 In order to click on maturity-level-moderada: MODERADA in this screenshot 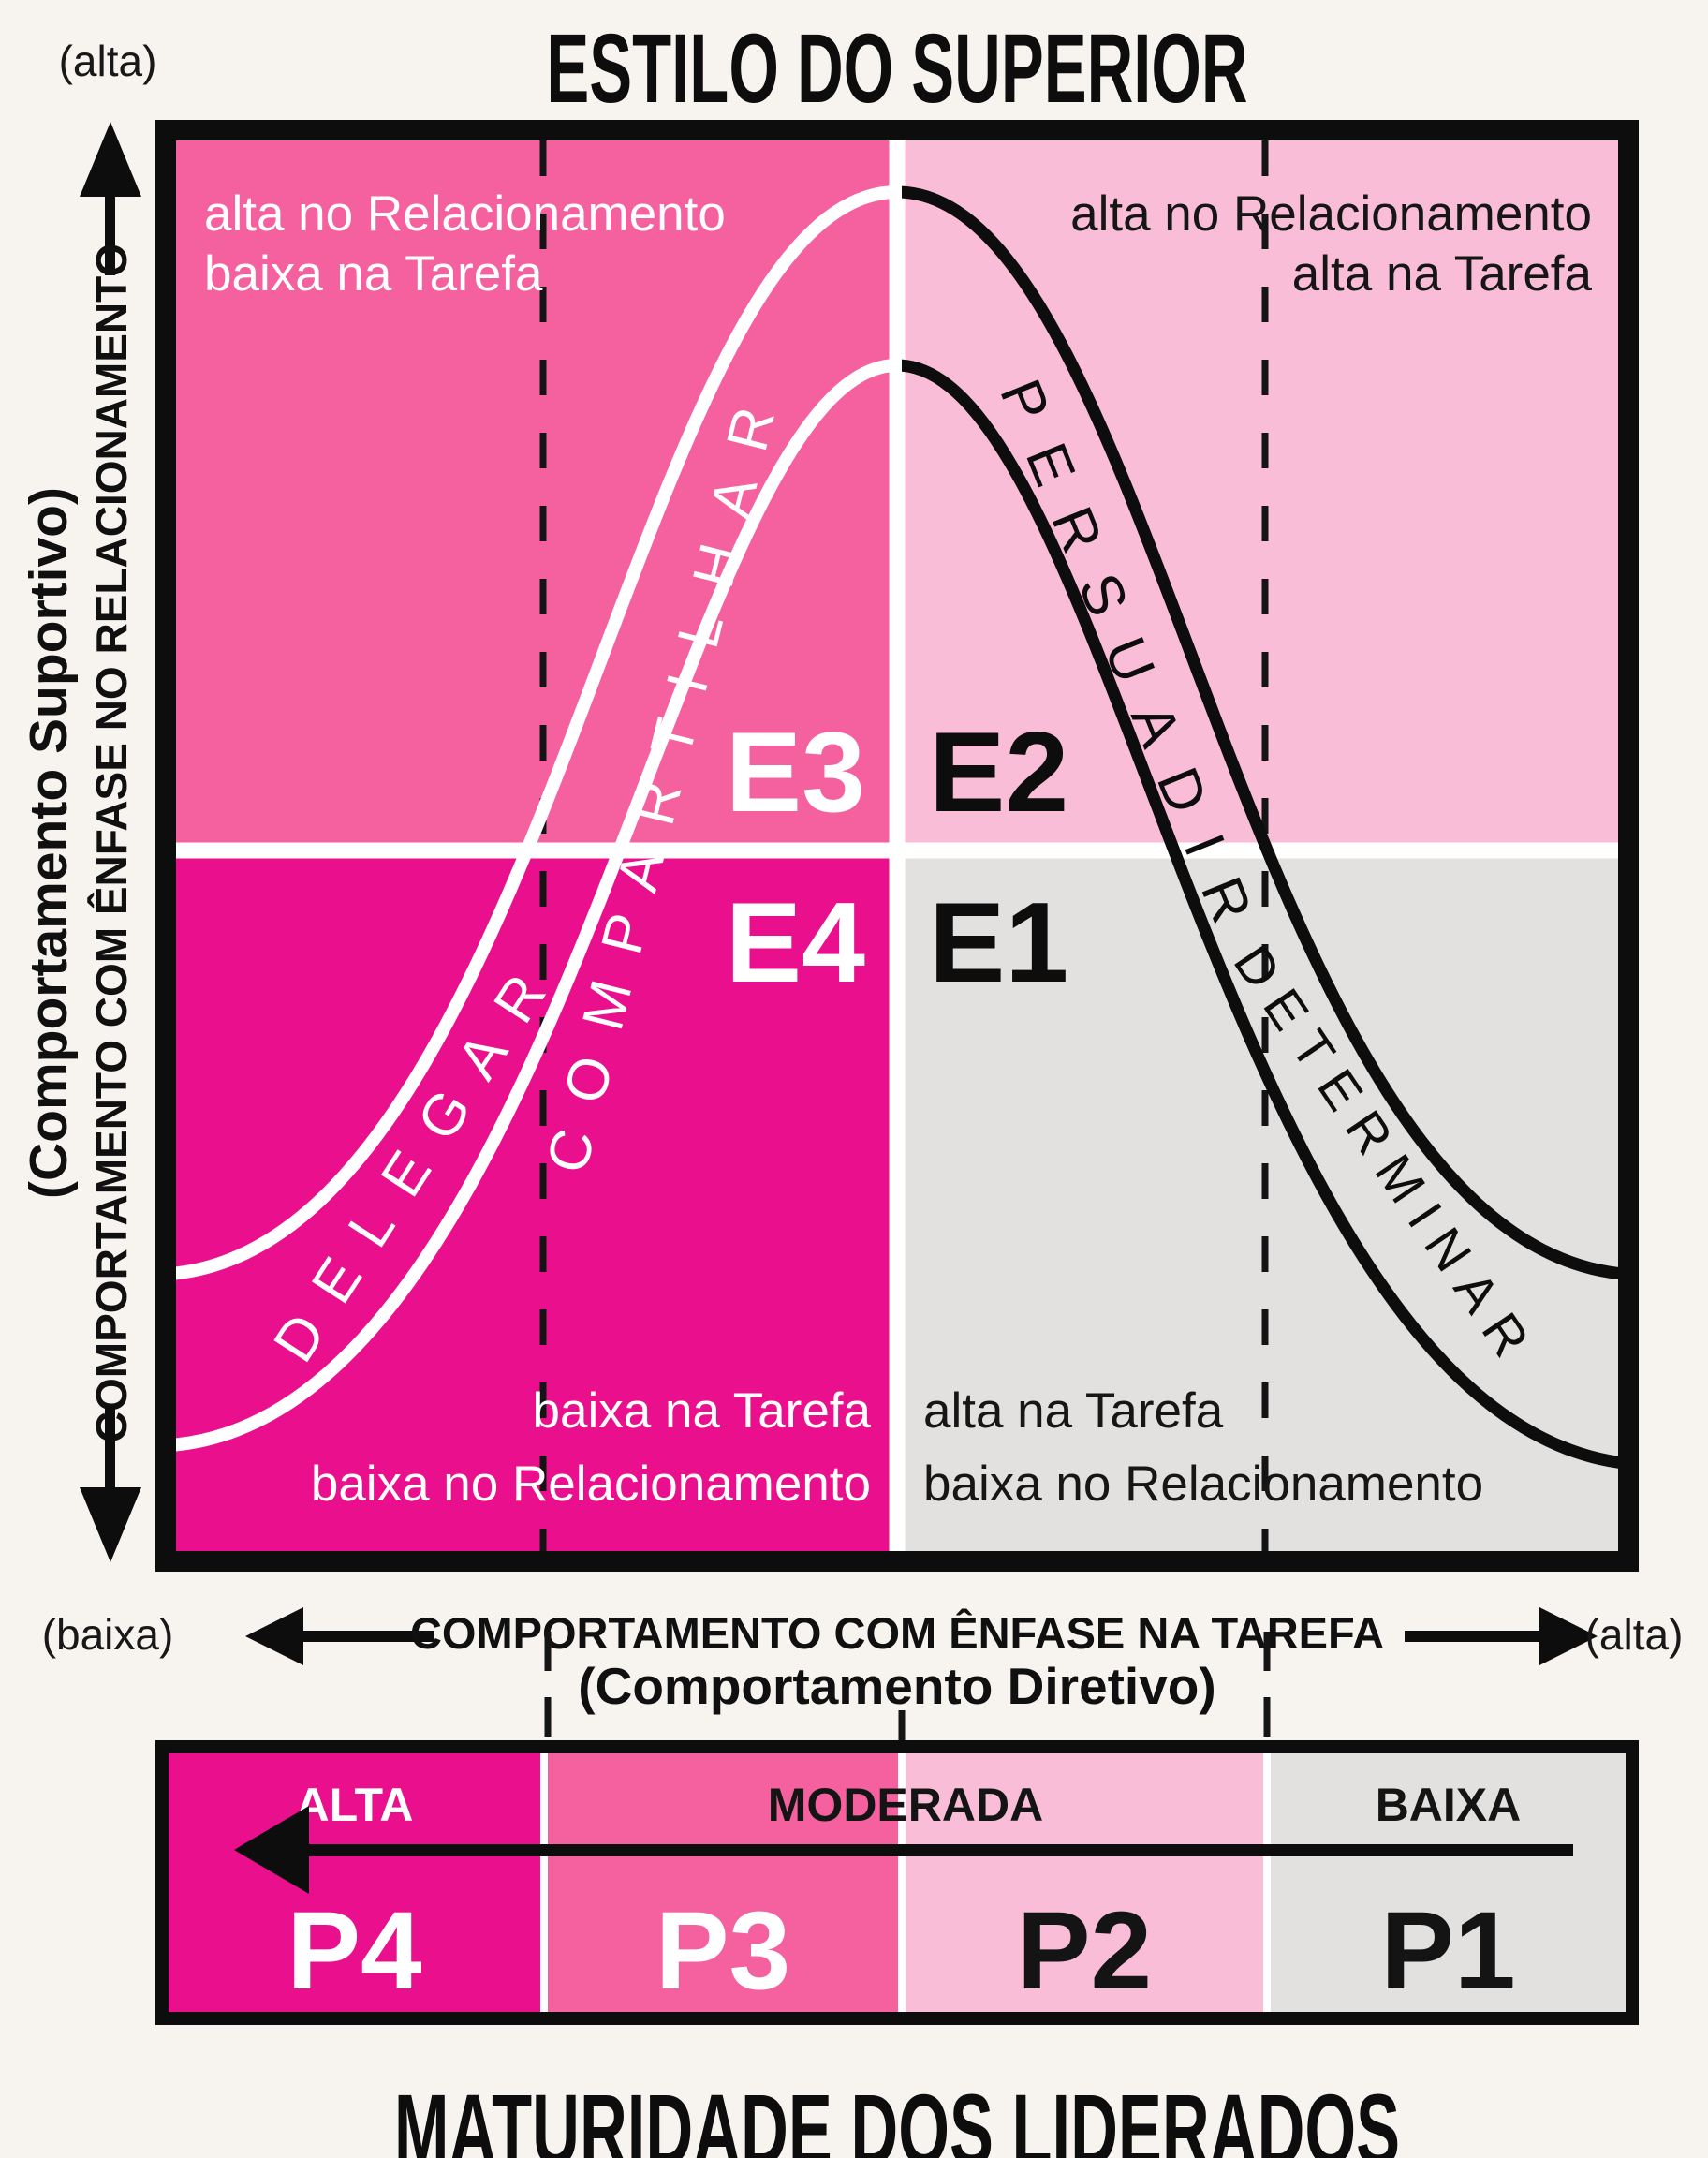, I will do `click(905, 1805)`.